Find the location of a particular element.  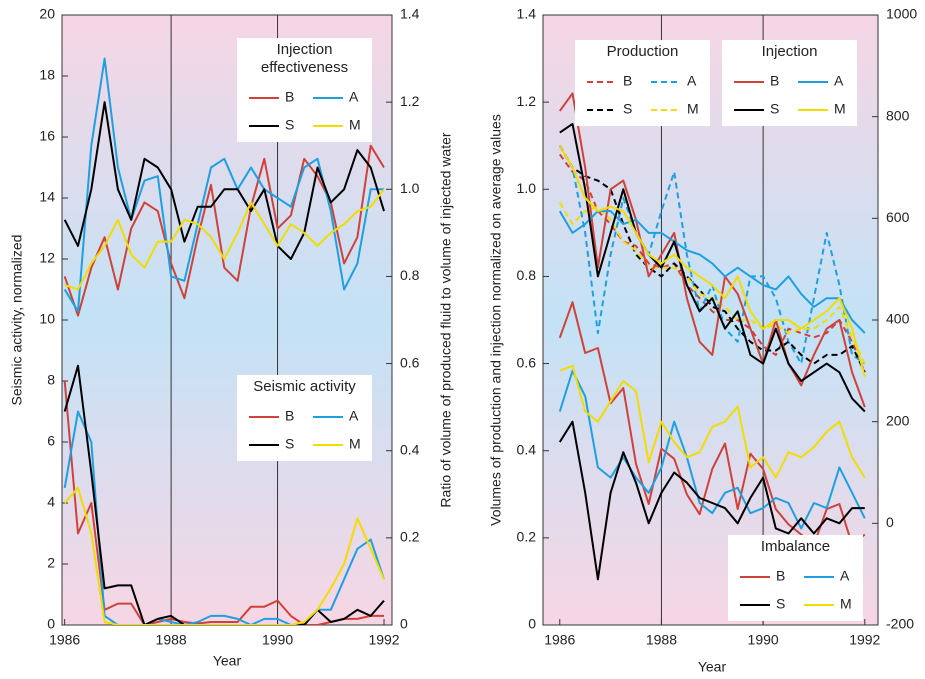

legend-title-box: Injection is located at coordinates (789, 51).